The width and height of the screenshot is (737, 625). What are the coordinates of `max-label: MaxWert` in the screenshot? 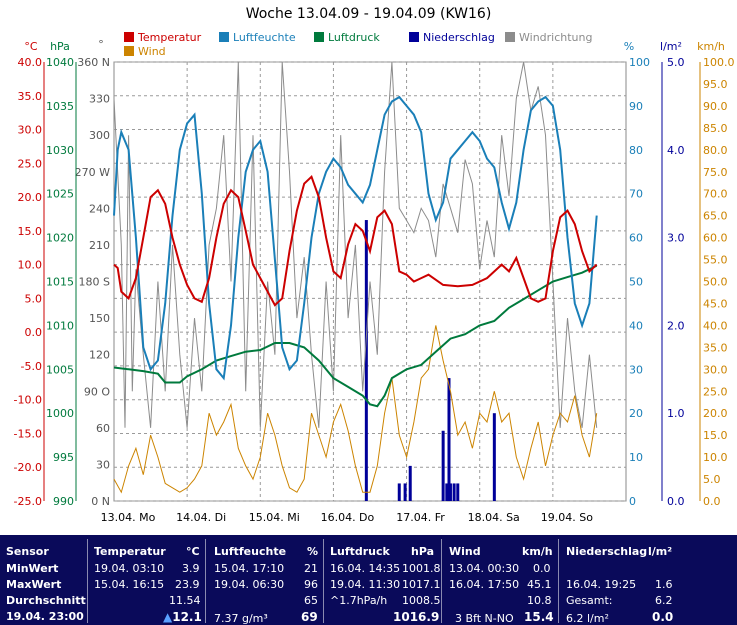 It's located at (34, 584).